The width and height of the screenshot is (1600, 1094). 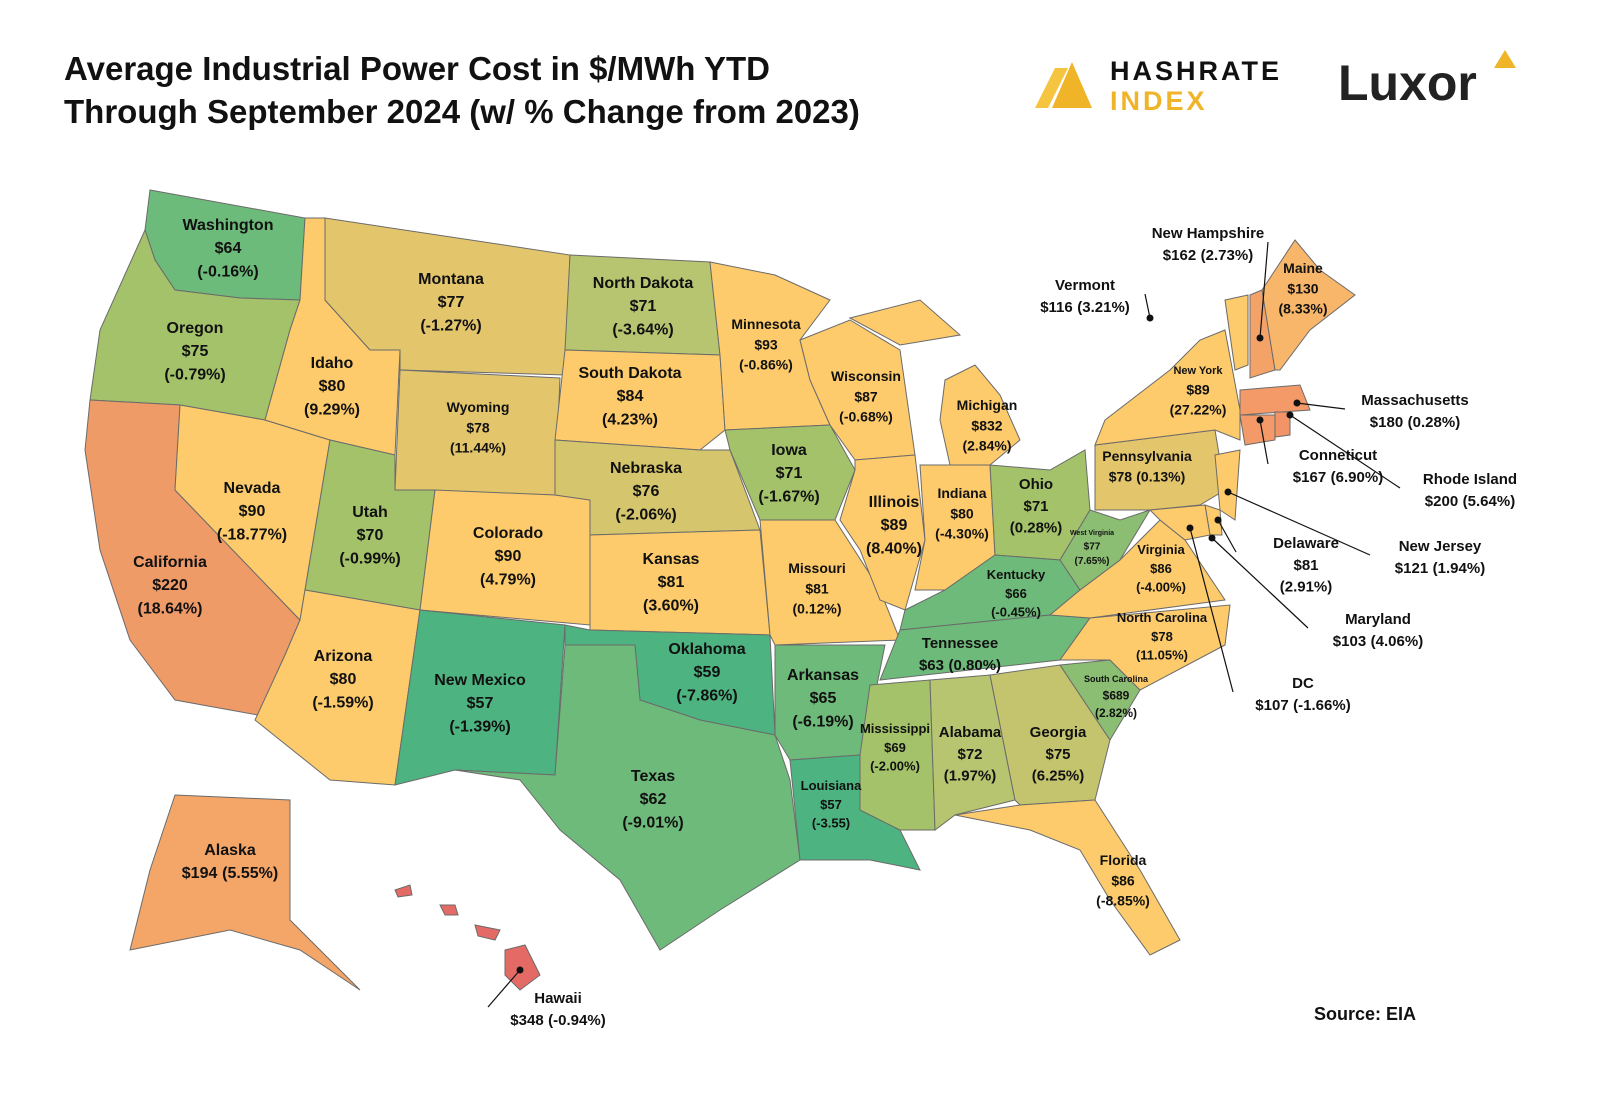 I want to click on state-price: $81, so click(x=671, y=582).